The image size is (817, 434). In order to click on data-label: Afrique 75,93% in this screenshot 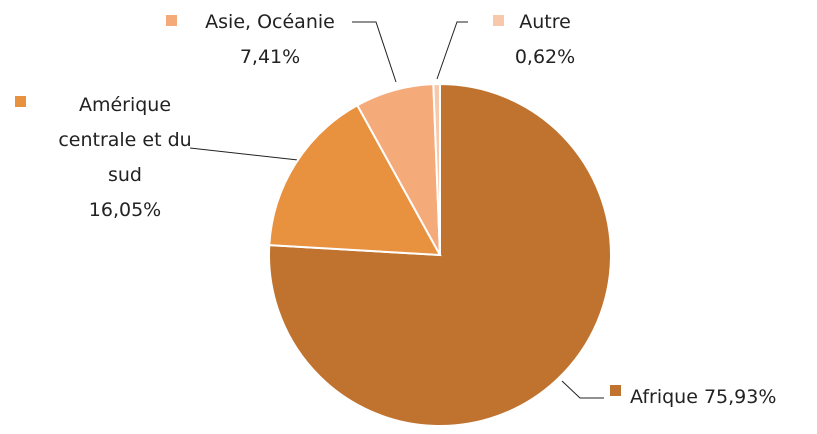, I will do `click(703, 397)`.